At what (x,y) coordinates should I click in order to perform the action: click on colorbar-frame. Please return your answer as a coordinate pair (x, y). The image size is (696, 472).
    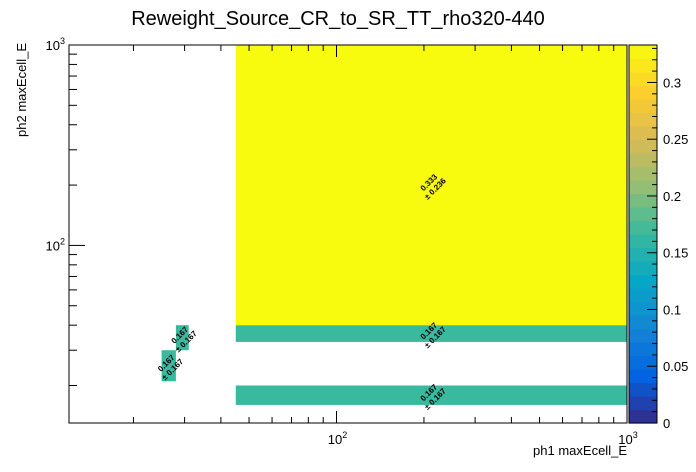
    Looking at the image, I should click on (643, 234).